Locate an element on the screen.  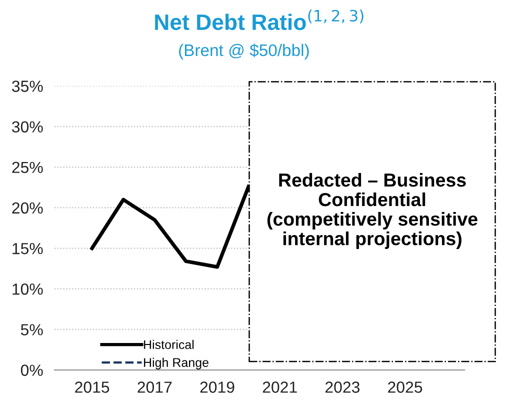
y-tick-label: 35% is located at coordinates (27, 86).